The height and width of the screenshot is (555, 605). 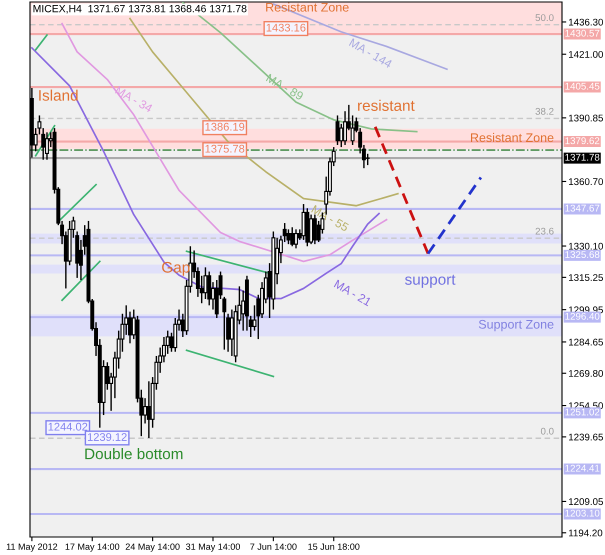 What do you see at coordinates (544, 18) in the screenshot?
I see `annotation: 50.0` at bounding box center [544, 18].